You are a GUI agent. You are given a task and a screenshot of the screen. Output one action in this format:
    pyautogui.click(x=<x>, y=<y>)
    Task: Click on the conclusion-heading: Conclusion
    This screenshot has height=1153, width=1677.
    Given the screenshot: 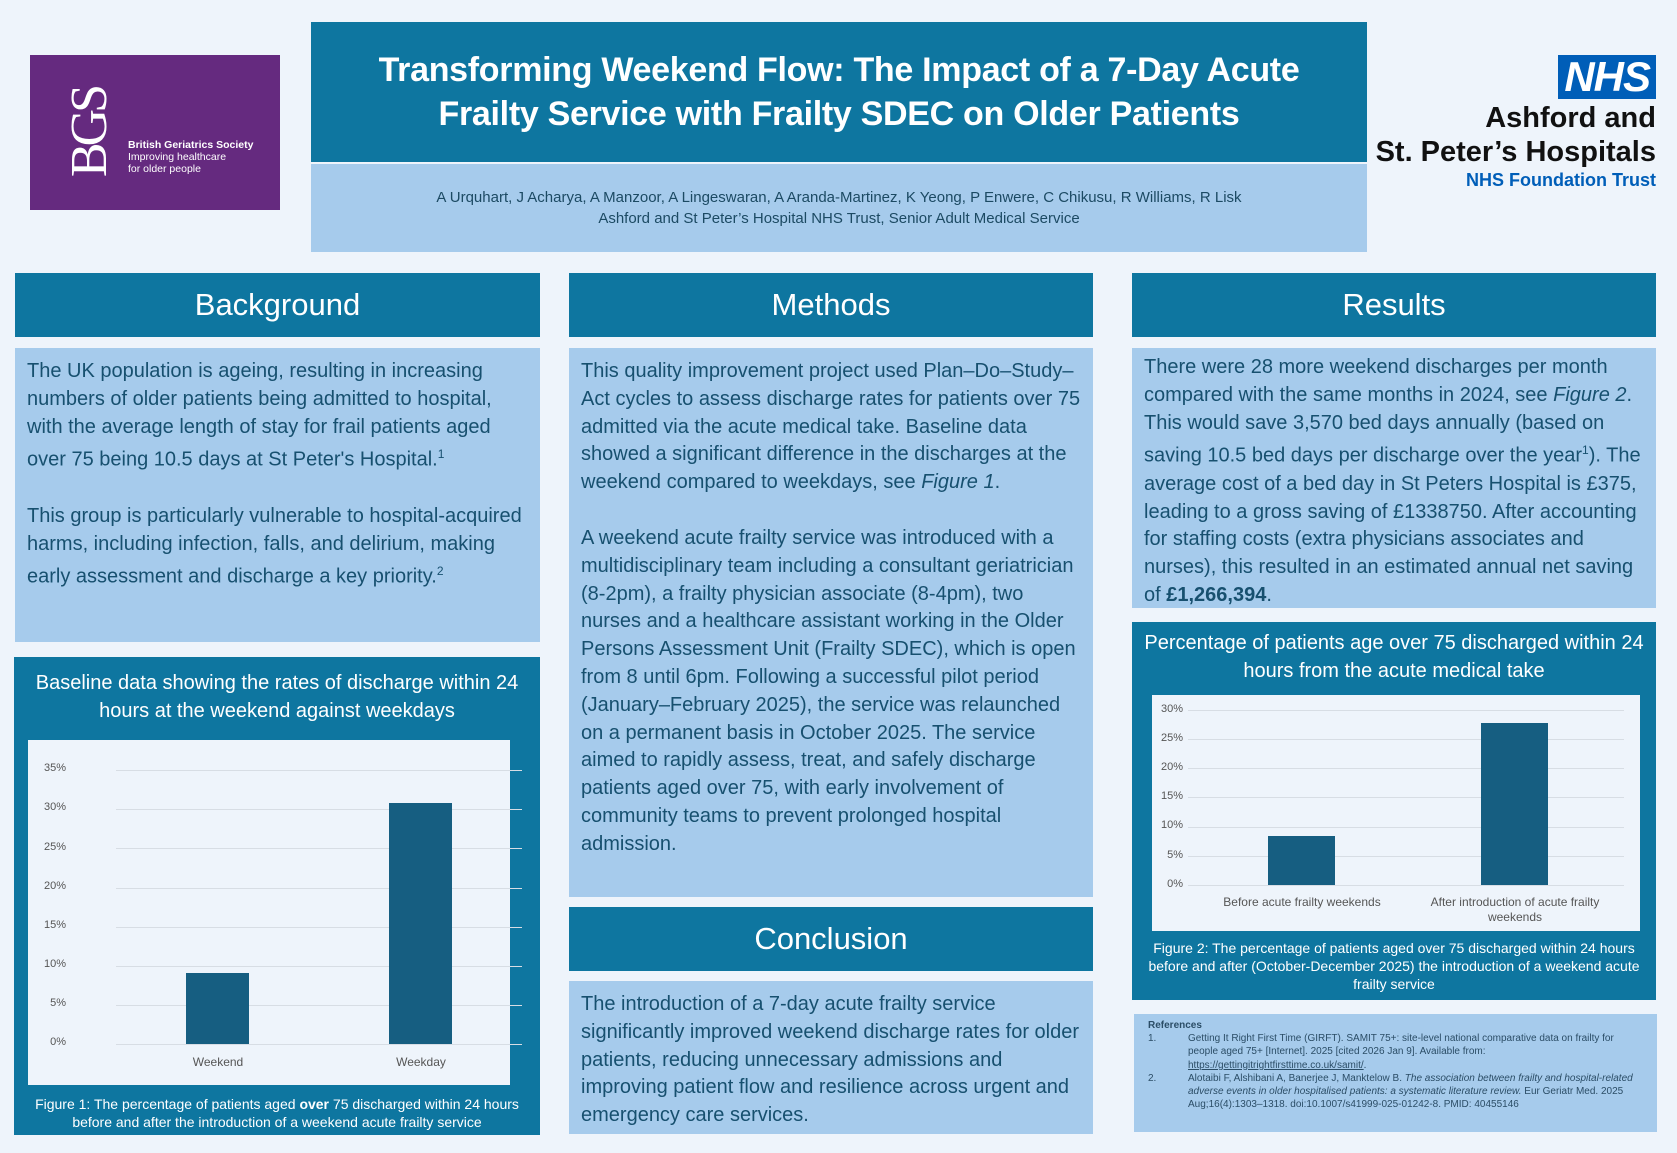 What is the action you would take?
    pyautogui.click(x=831, y=939)
    